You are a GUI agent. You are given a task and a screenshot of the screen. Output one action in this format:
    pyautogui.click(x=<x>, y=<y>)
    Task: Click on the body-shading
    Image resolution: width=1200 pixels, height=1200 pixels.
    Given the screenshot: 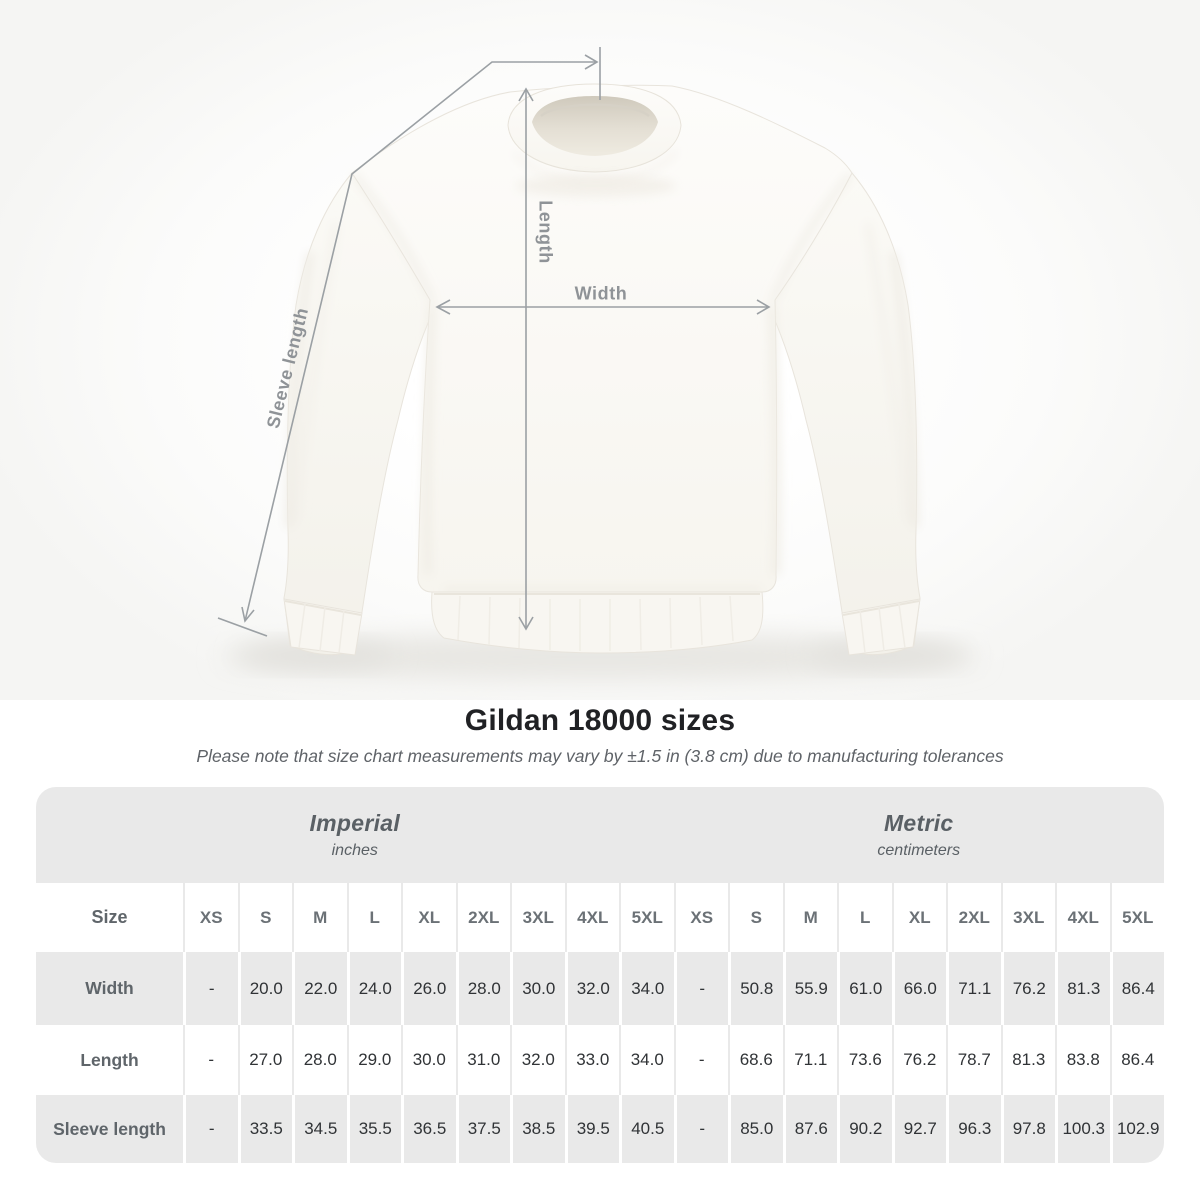 What is the action you would take?
    pyautogui.click(x=602, y=382)
    